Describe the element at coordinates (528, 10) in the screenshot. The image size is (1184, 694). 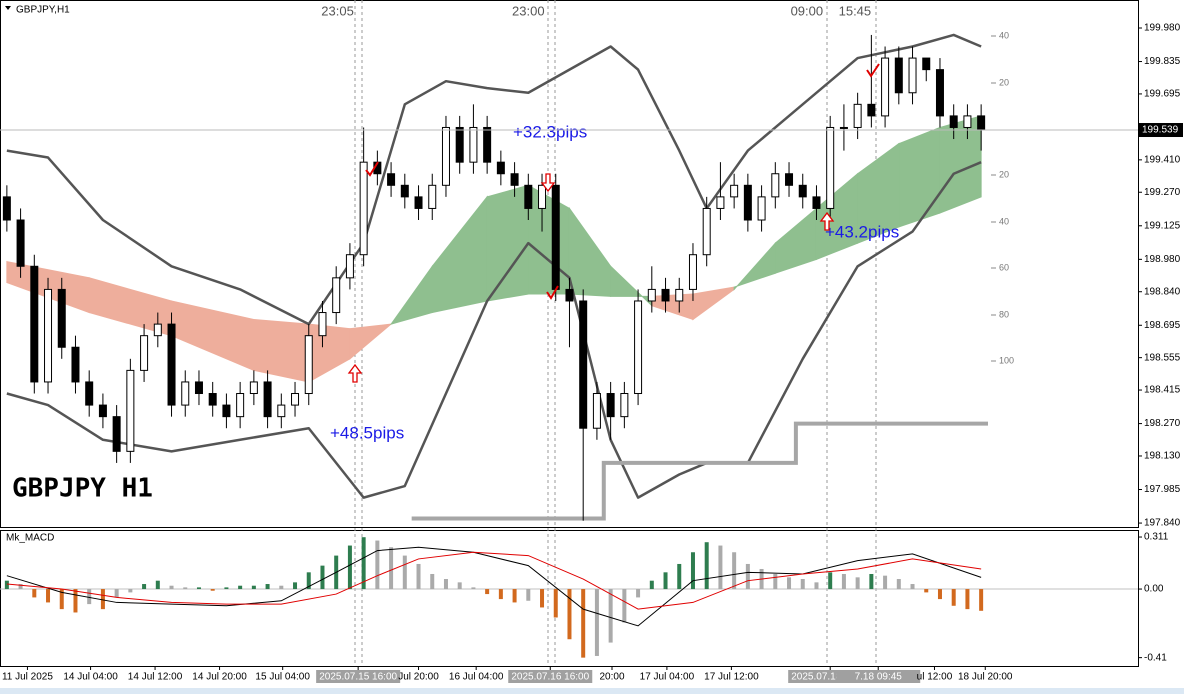
I see `top-time-label: 23:00` at that location.